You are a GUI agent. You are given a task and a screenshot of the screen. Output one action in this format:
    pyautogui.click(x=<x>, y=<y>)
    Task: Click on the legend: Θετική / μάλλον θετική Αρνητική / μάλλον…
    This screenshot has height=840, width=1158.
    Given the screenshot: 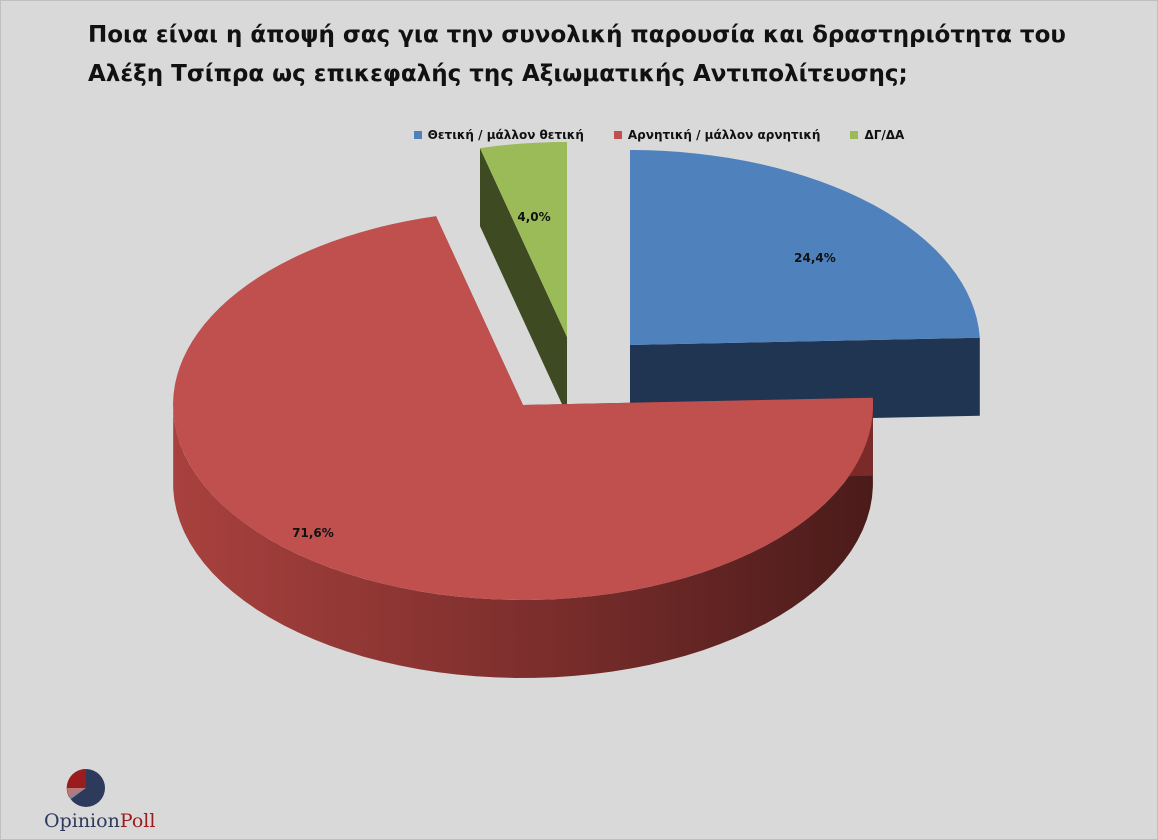 What is the action you would take?
    pyautogui.click(x=579, y=135)
    